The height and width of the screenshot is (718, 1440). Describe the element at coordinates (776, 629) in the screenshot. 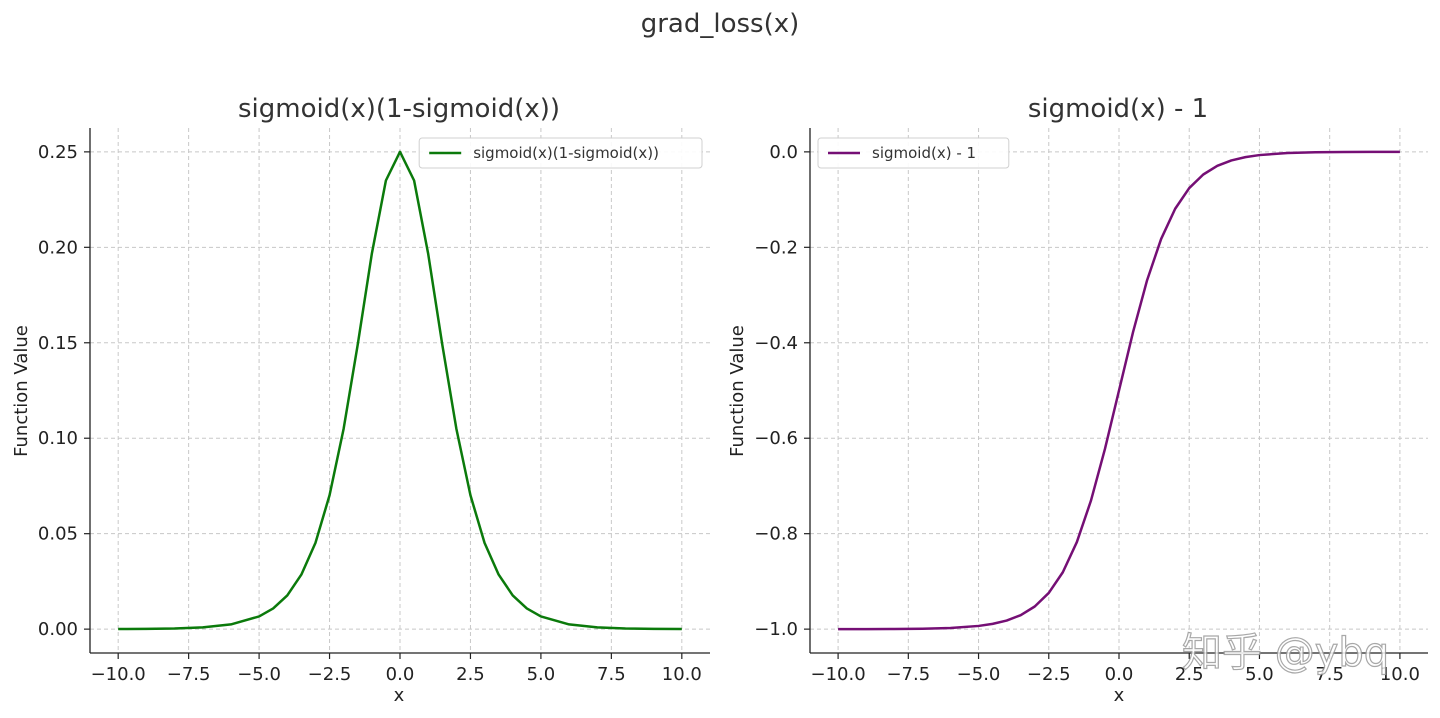

I see `y-tick-label: −1.0` at that location.